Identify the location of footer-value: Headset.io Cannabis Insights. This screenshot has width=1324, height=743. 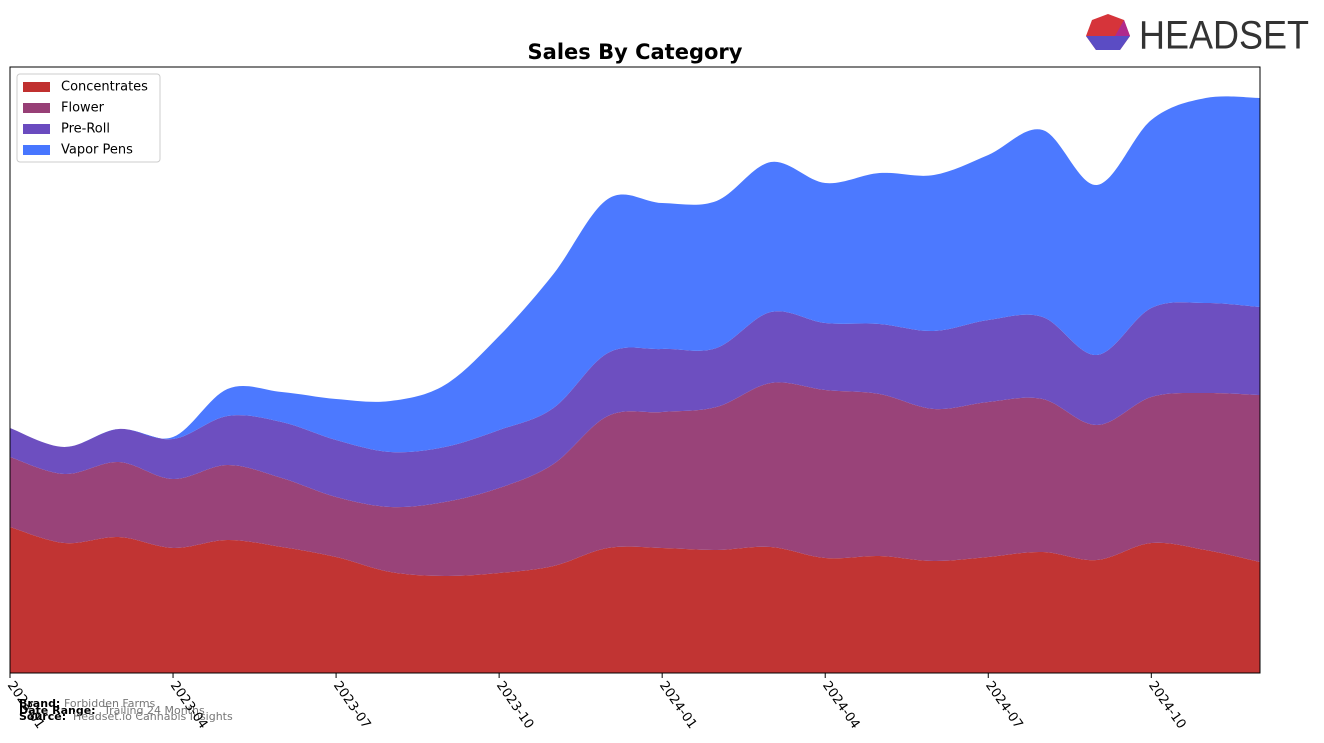
(153, 716).